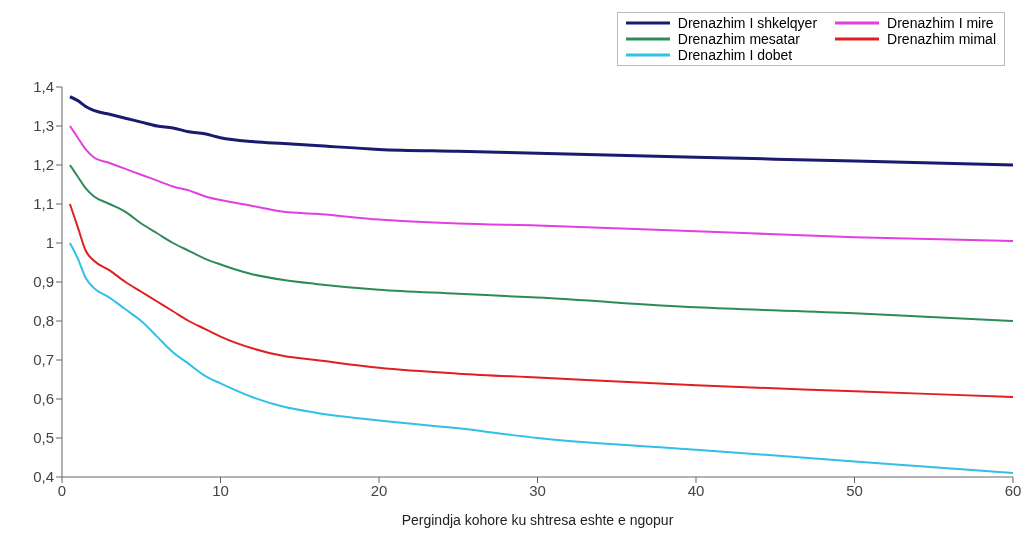 This screenshot has width=1025, height=537. I want to click on y-tick-label: 1, so click(49, 243).